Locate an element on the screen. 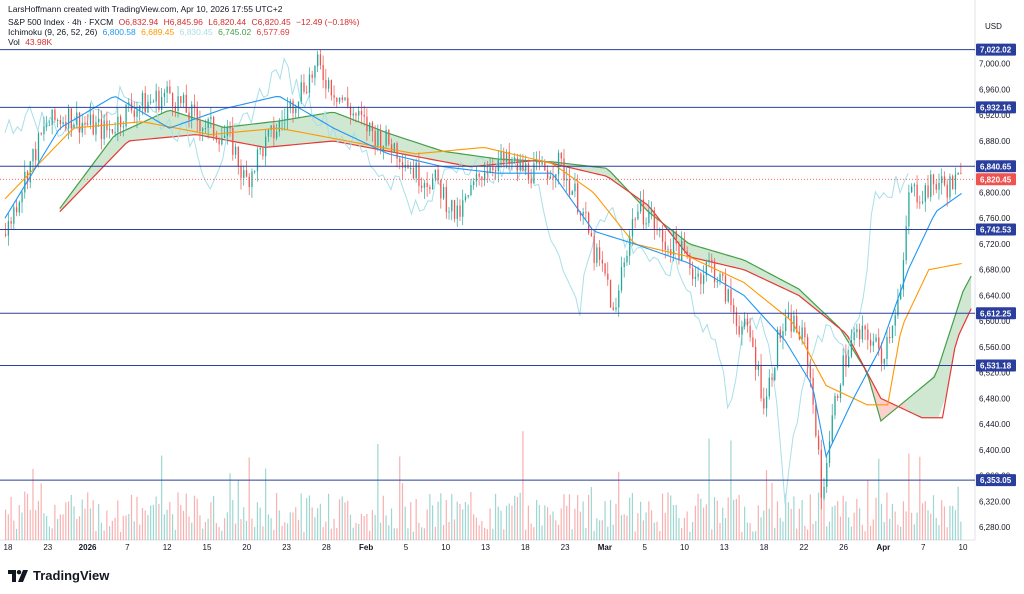 This screenshot has height=594, width=1024. horizontal-level-label: 6,531.18 is located at coordinates (996, 365).